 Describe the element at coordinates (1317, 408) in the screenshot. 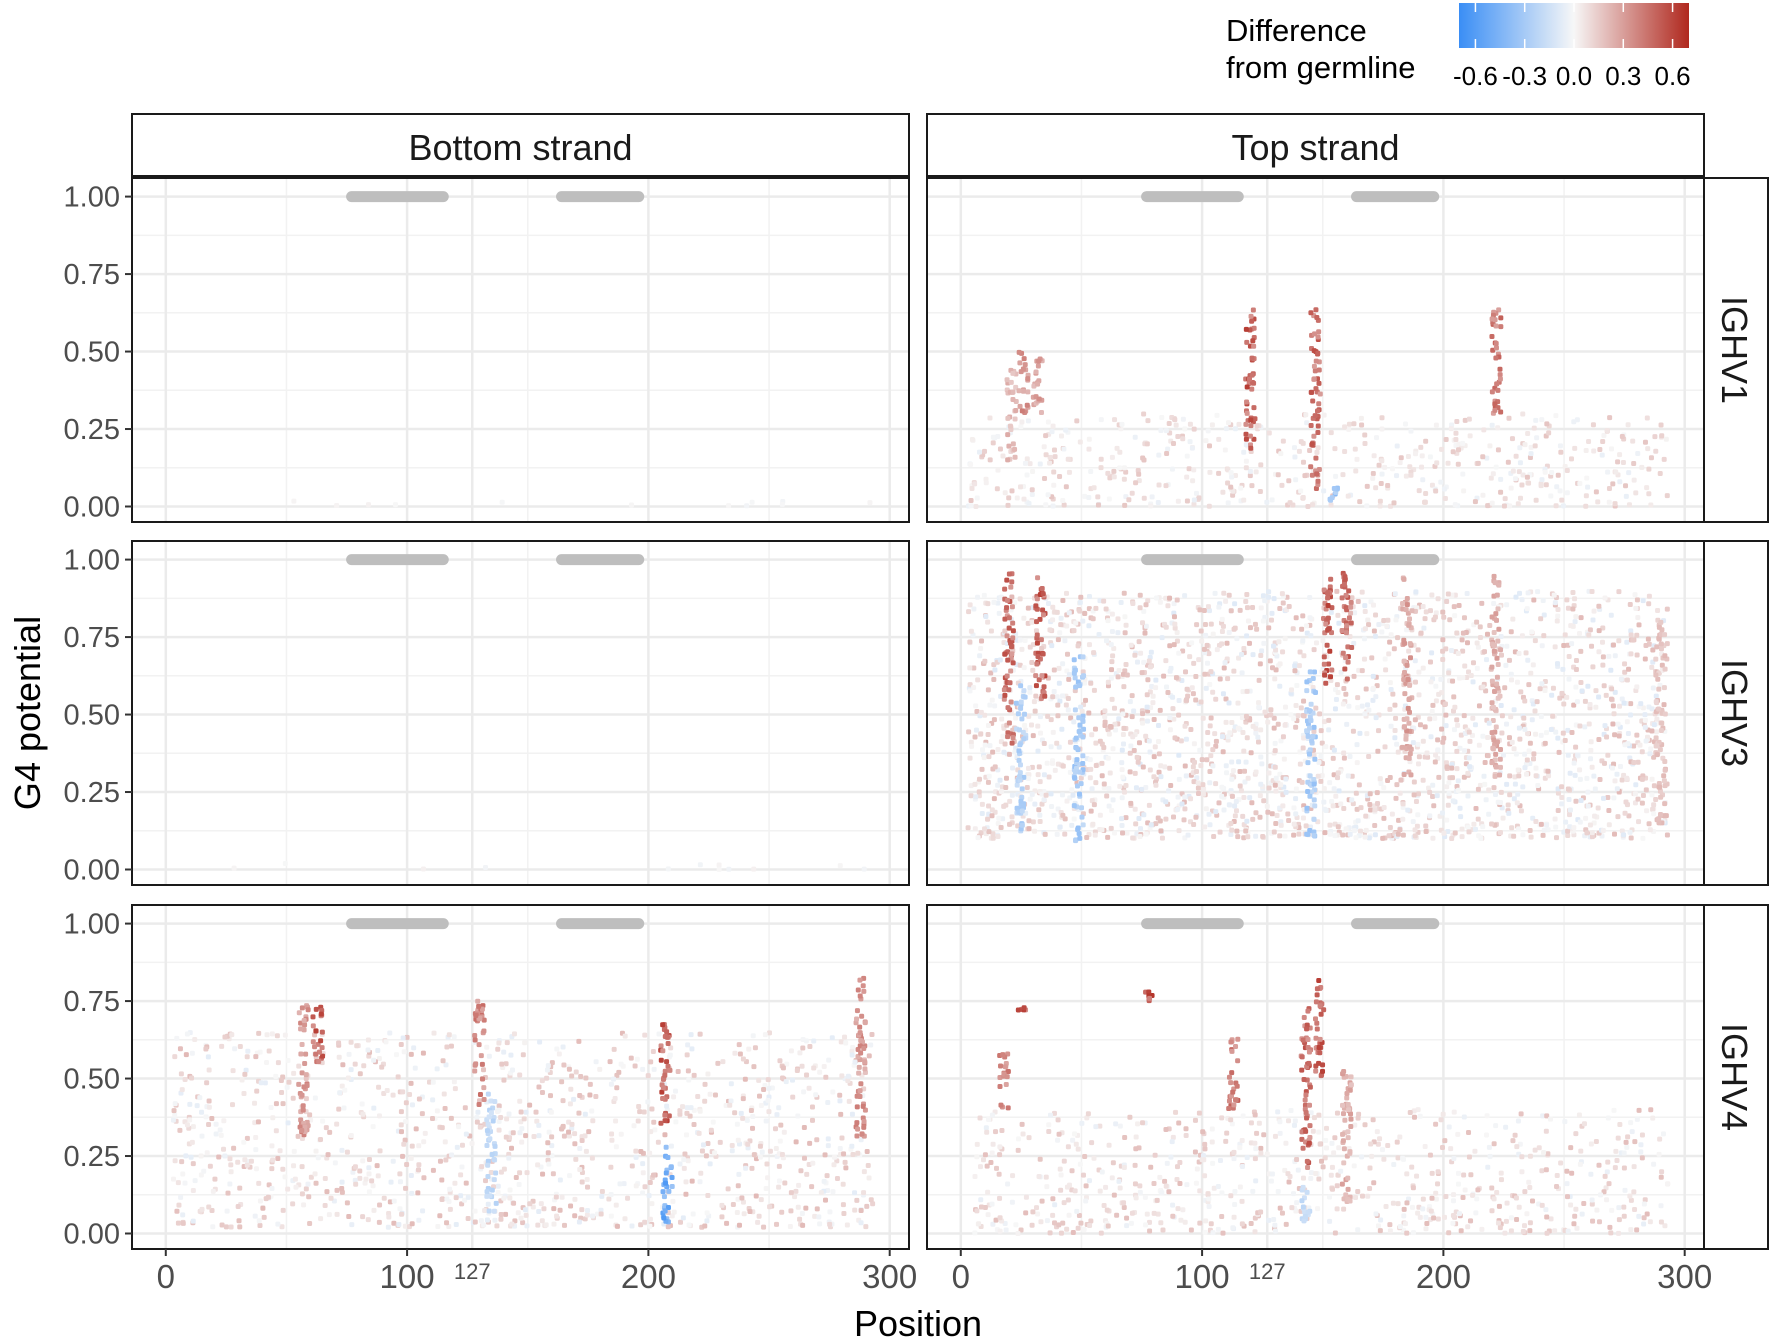

I see `points` at that location.